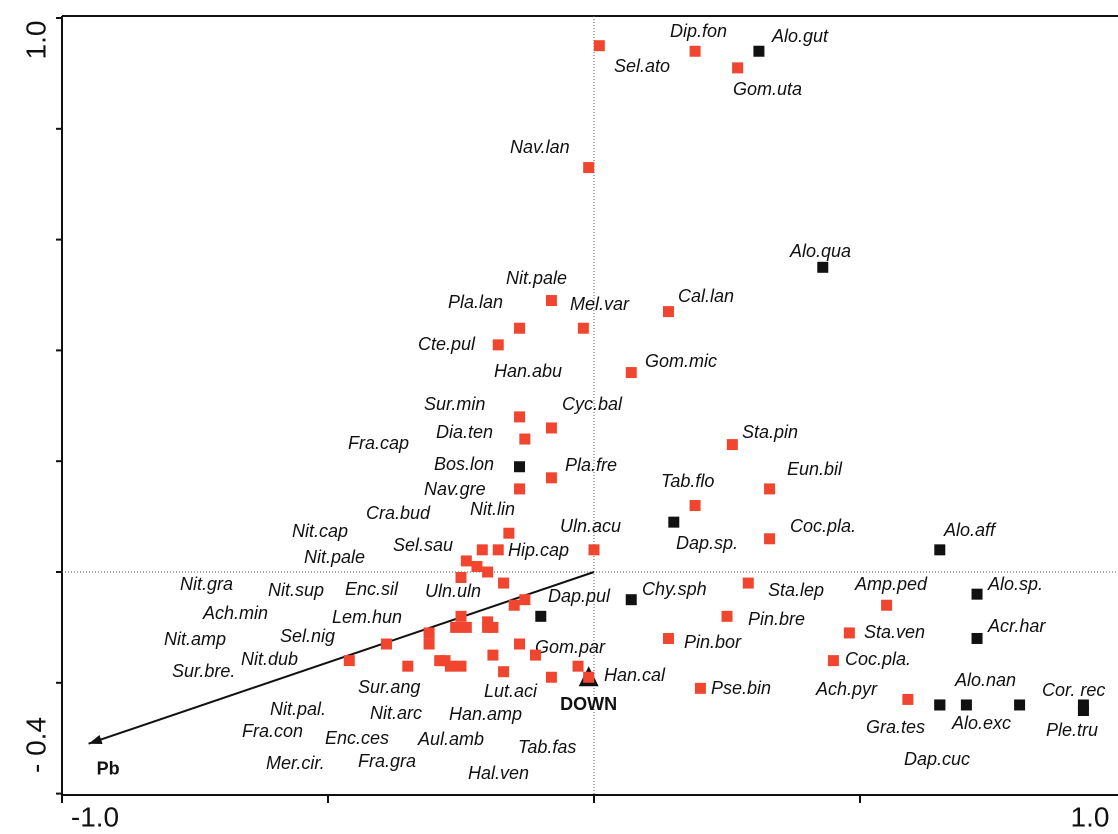  I want to click on species-label: Cte.pul, so click(447, 344).